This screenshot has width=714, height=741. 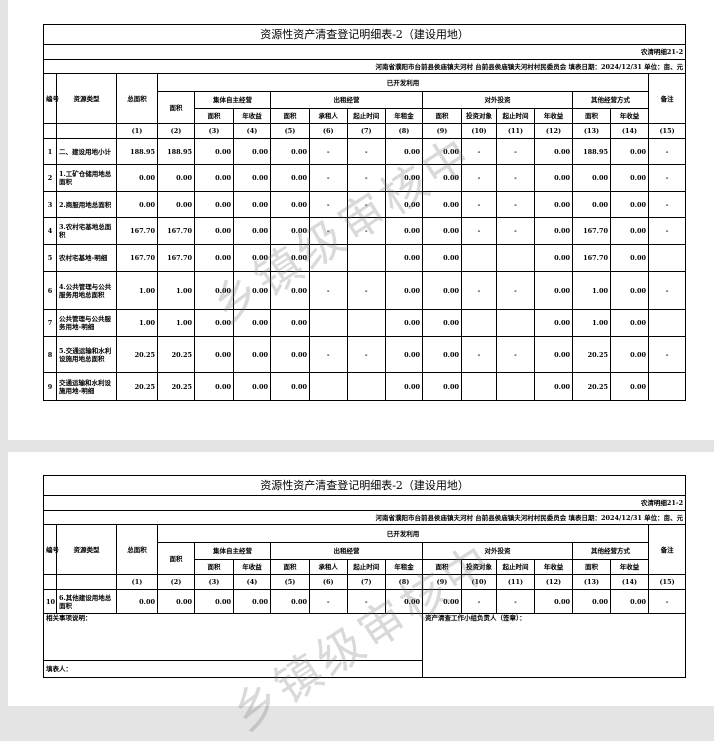 What do you see at coordinates (86, 601) in the screenshot?
I see `resource-type: 6.其他建设用地总面积` at bounding box center [86, 601].